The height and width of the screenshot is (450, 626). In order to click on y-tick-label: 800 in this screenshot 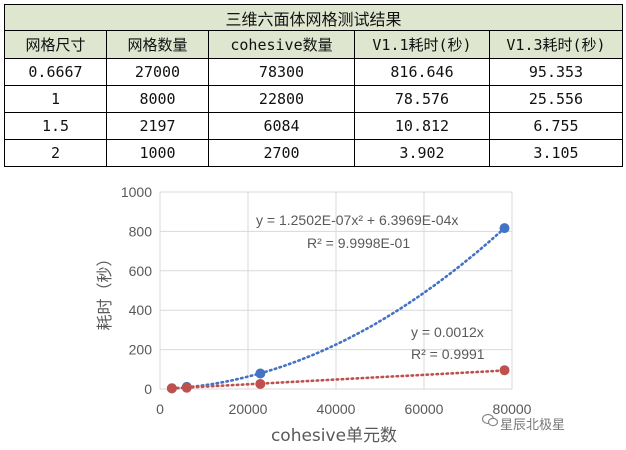, I will do `click(141, 231)`.